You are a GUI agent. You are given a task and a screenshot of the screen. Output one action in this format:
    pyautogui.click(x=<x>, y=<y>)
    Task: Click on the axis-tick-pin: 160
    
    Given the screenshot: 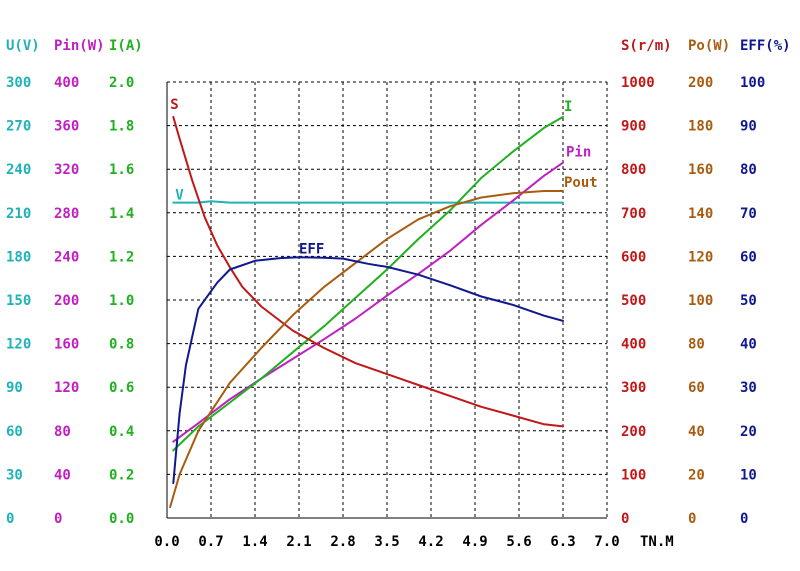 What is the action you would take?
    pyautogui.click(x=66, y=345)
    